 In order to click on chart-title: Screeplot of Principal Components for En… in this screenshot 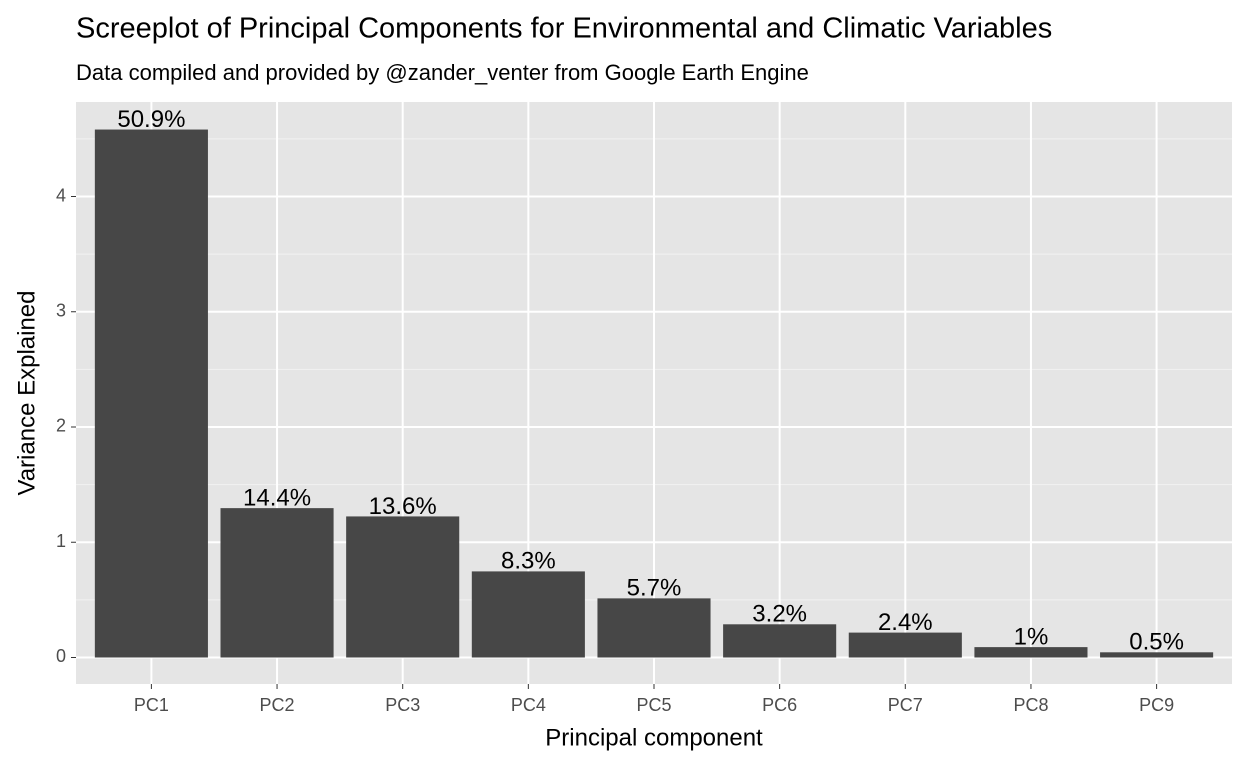, I will do `click(564, 29)`.